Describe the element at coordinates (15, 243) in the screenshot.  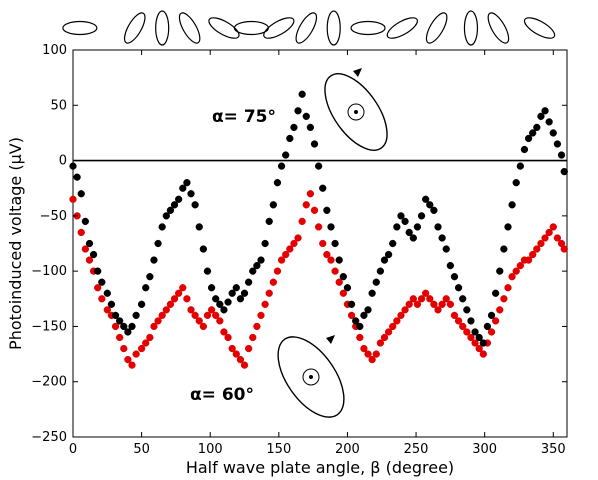
I see `y-axis-title: Photoinduced voltage (μV)` at that location.